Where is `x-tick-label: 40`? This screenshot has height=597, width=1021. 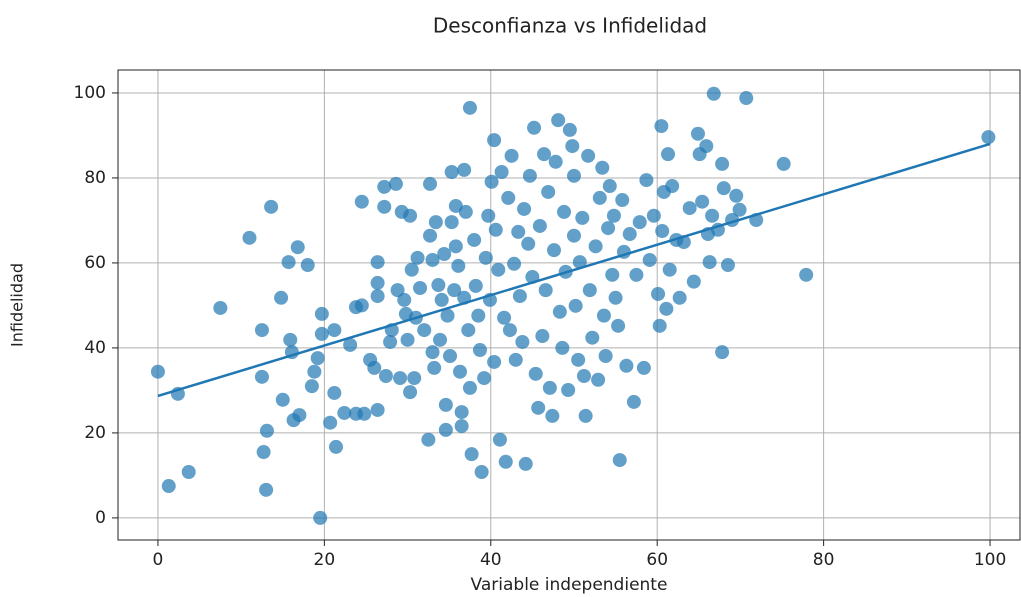
x-tick-label: 40 is located at coordinates (491, 560).